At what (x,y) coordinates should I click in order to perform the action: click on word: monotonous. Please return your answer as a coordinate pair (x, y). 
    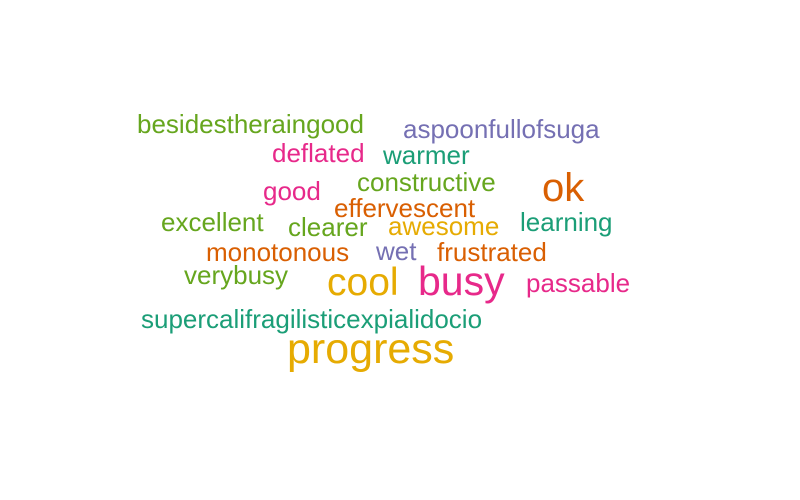
    Looking at the image, I should click on (278, 252).